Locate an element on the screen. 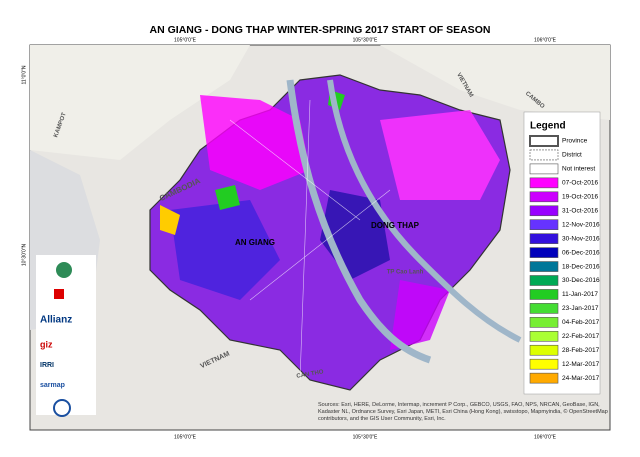  logo-text: sarmap is located at coordinates (52, 385).